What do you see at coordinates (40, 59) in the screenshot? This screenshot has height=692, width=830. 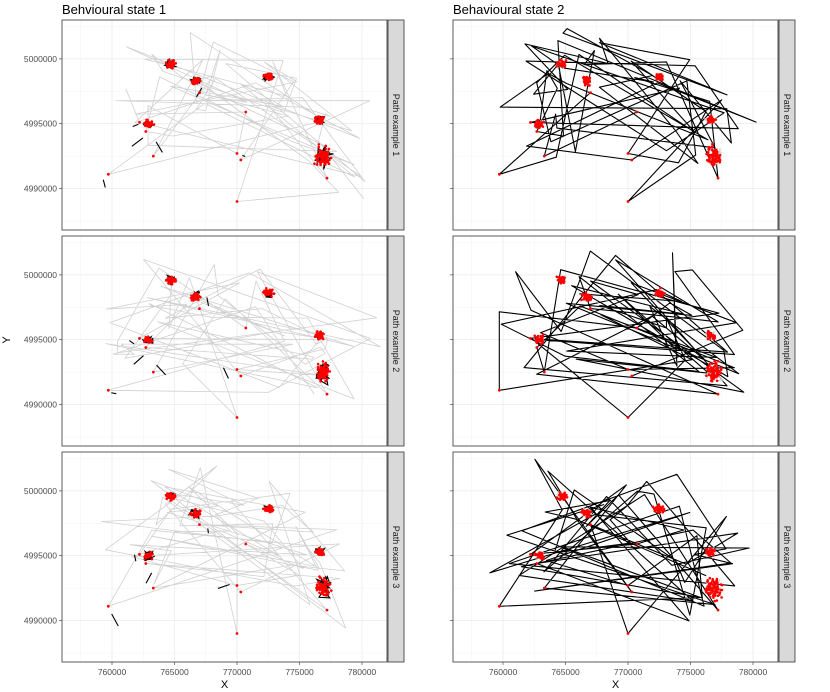 I see `y-tick-label: 5000000` at bounding box center [40, 59].